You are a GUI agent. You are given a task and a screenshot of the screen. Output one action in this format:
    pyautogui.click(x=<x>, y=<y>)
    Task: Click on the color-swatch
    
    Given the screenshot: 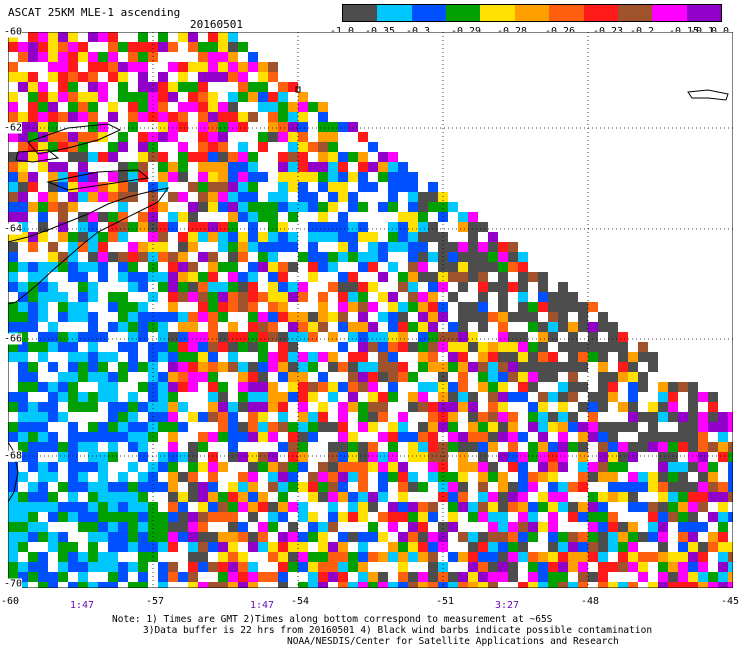 What is the action you would take?
    pyautogui.click(x=566, y=13)
    